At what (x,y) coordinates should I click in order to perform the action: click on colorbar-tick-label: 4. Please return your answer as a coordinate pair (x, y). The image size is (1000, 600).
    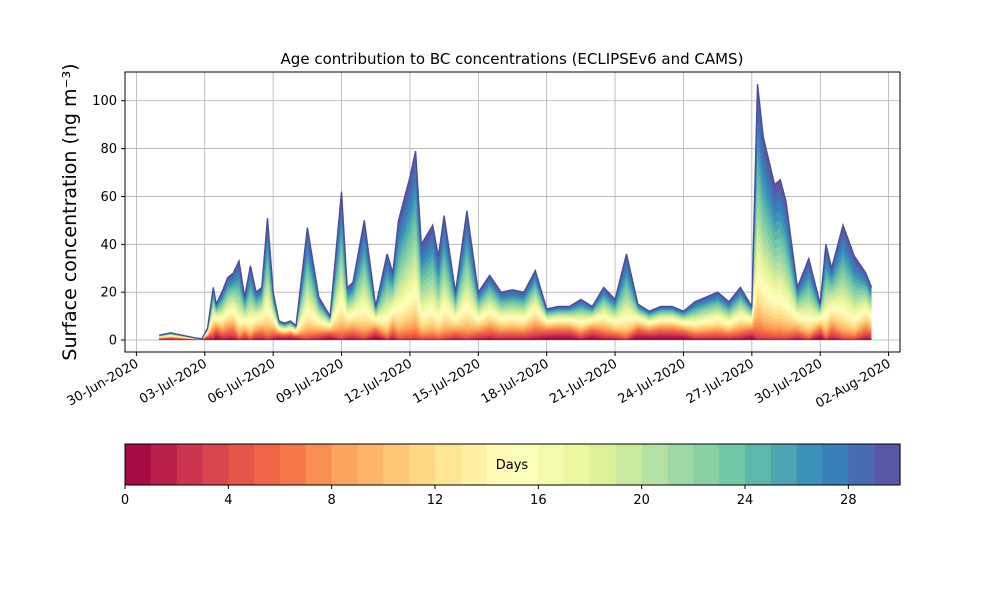
    Looking at the image, I should click on (228, 500).